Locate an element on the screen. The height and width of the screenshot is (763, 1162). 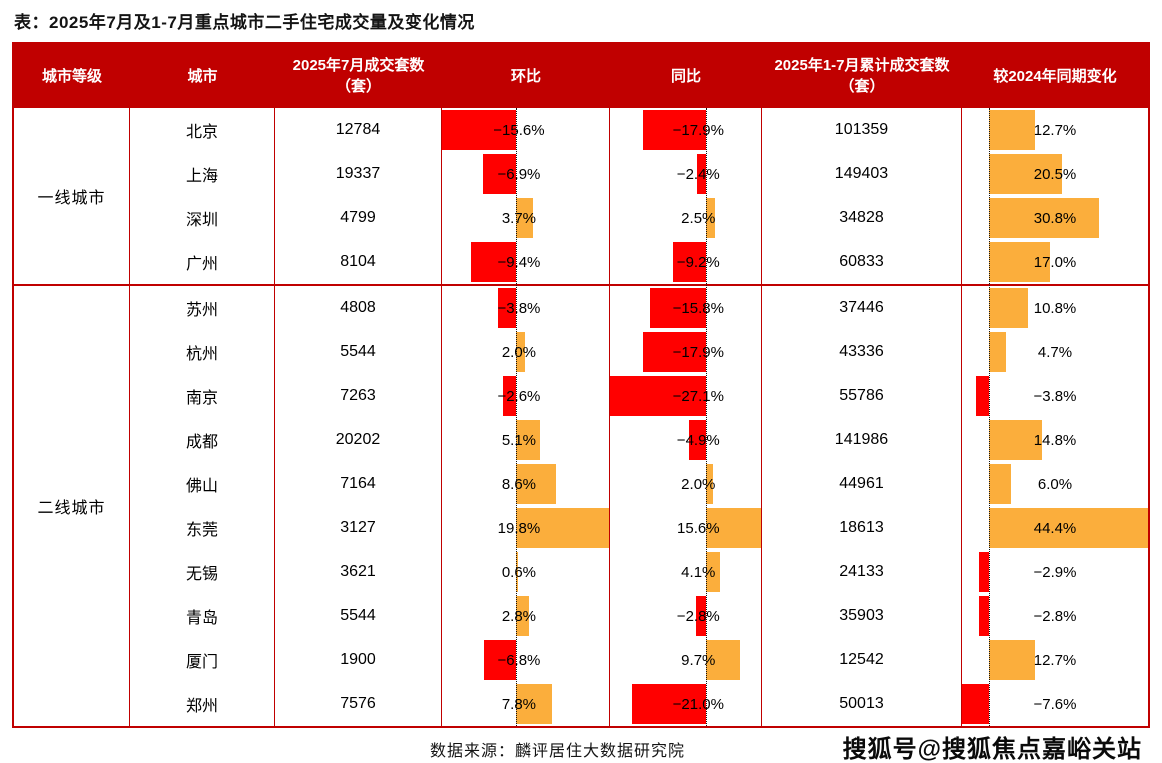
chg-bar-cell: 30.8% is located at coordinates (1055, 218).